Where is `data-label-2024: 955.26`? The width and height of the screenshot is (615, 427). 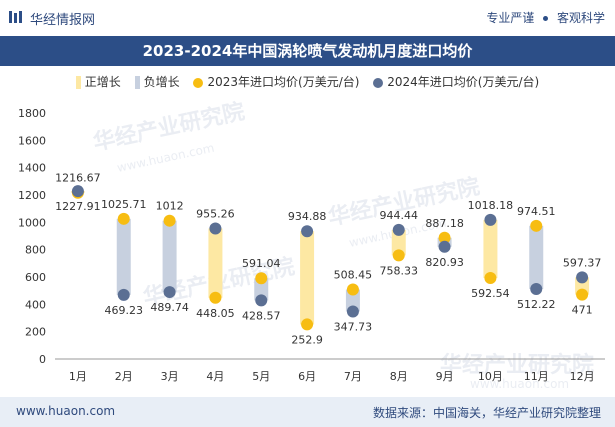 data-label-2024: 955.26 is located at coordinates (215, 213).